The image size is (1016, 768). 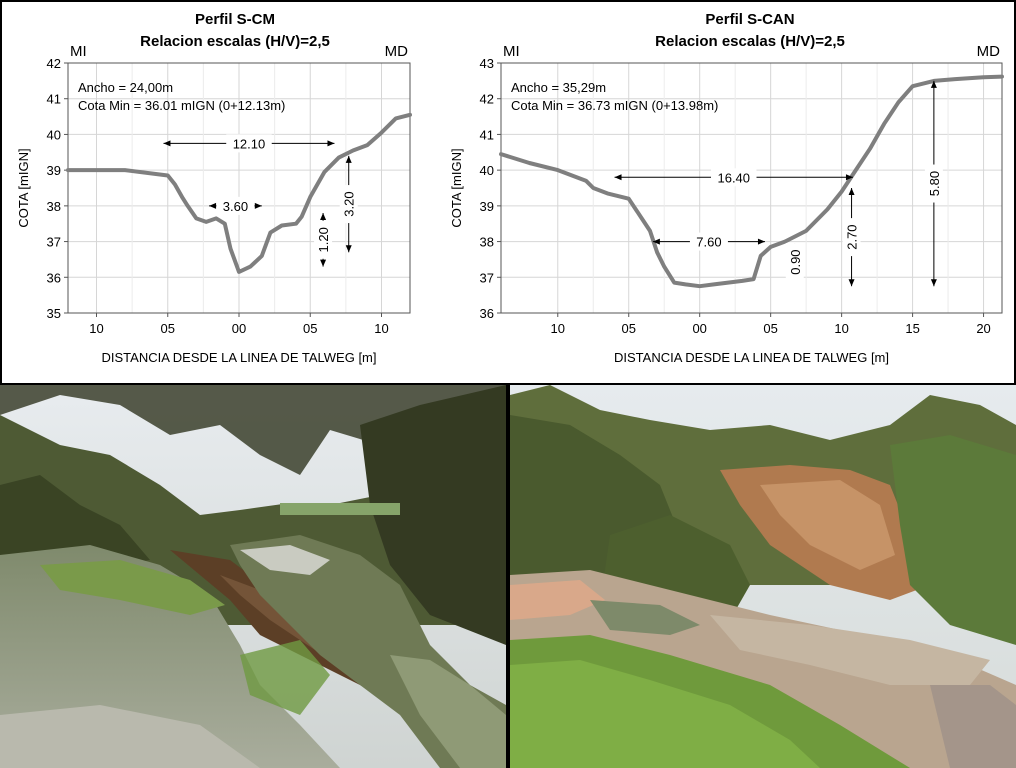 What do you see at coordinates (558, 87) in the screenshot?
I see `annotation-text: Ancho = 35,29m` at bounding box center [558, 87].